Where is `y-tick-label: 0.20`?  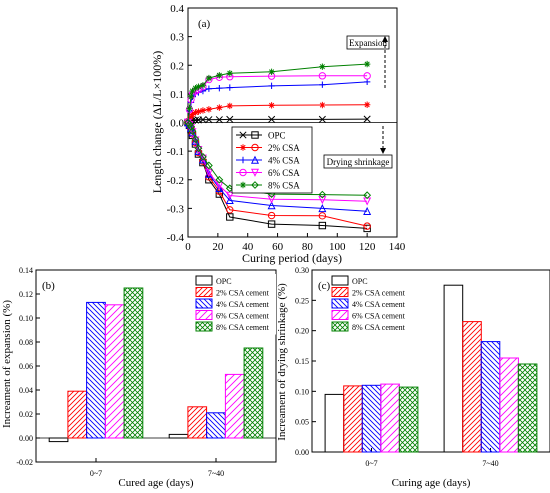
y-tick-label: 0.20 is located at coordinates (302, 331).